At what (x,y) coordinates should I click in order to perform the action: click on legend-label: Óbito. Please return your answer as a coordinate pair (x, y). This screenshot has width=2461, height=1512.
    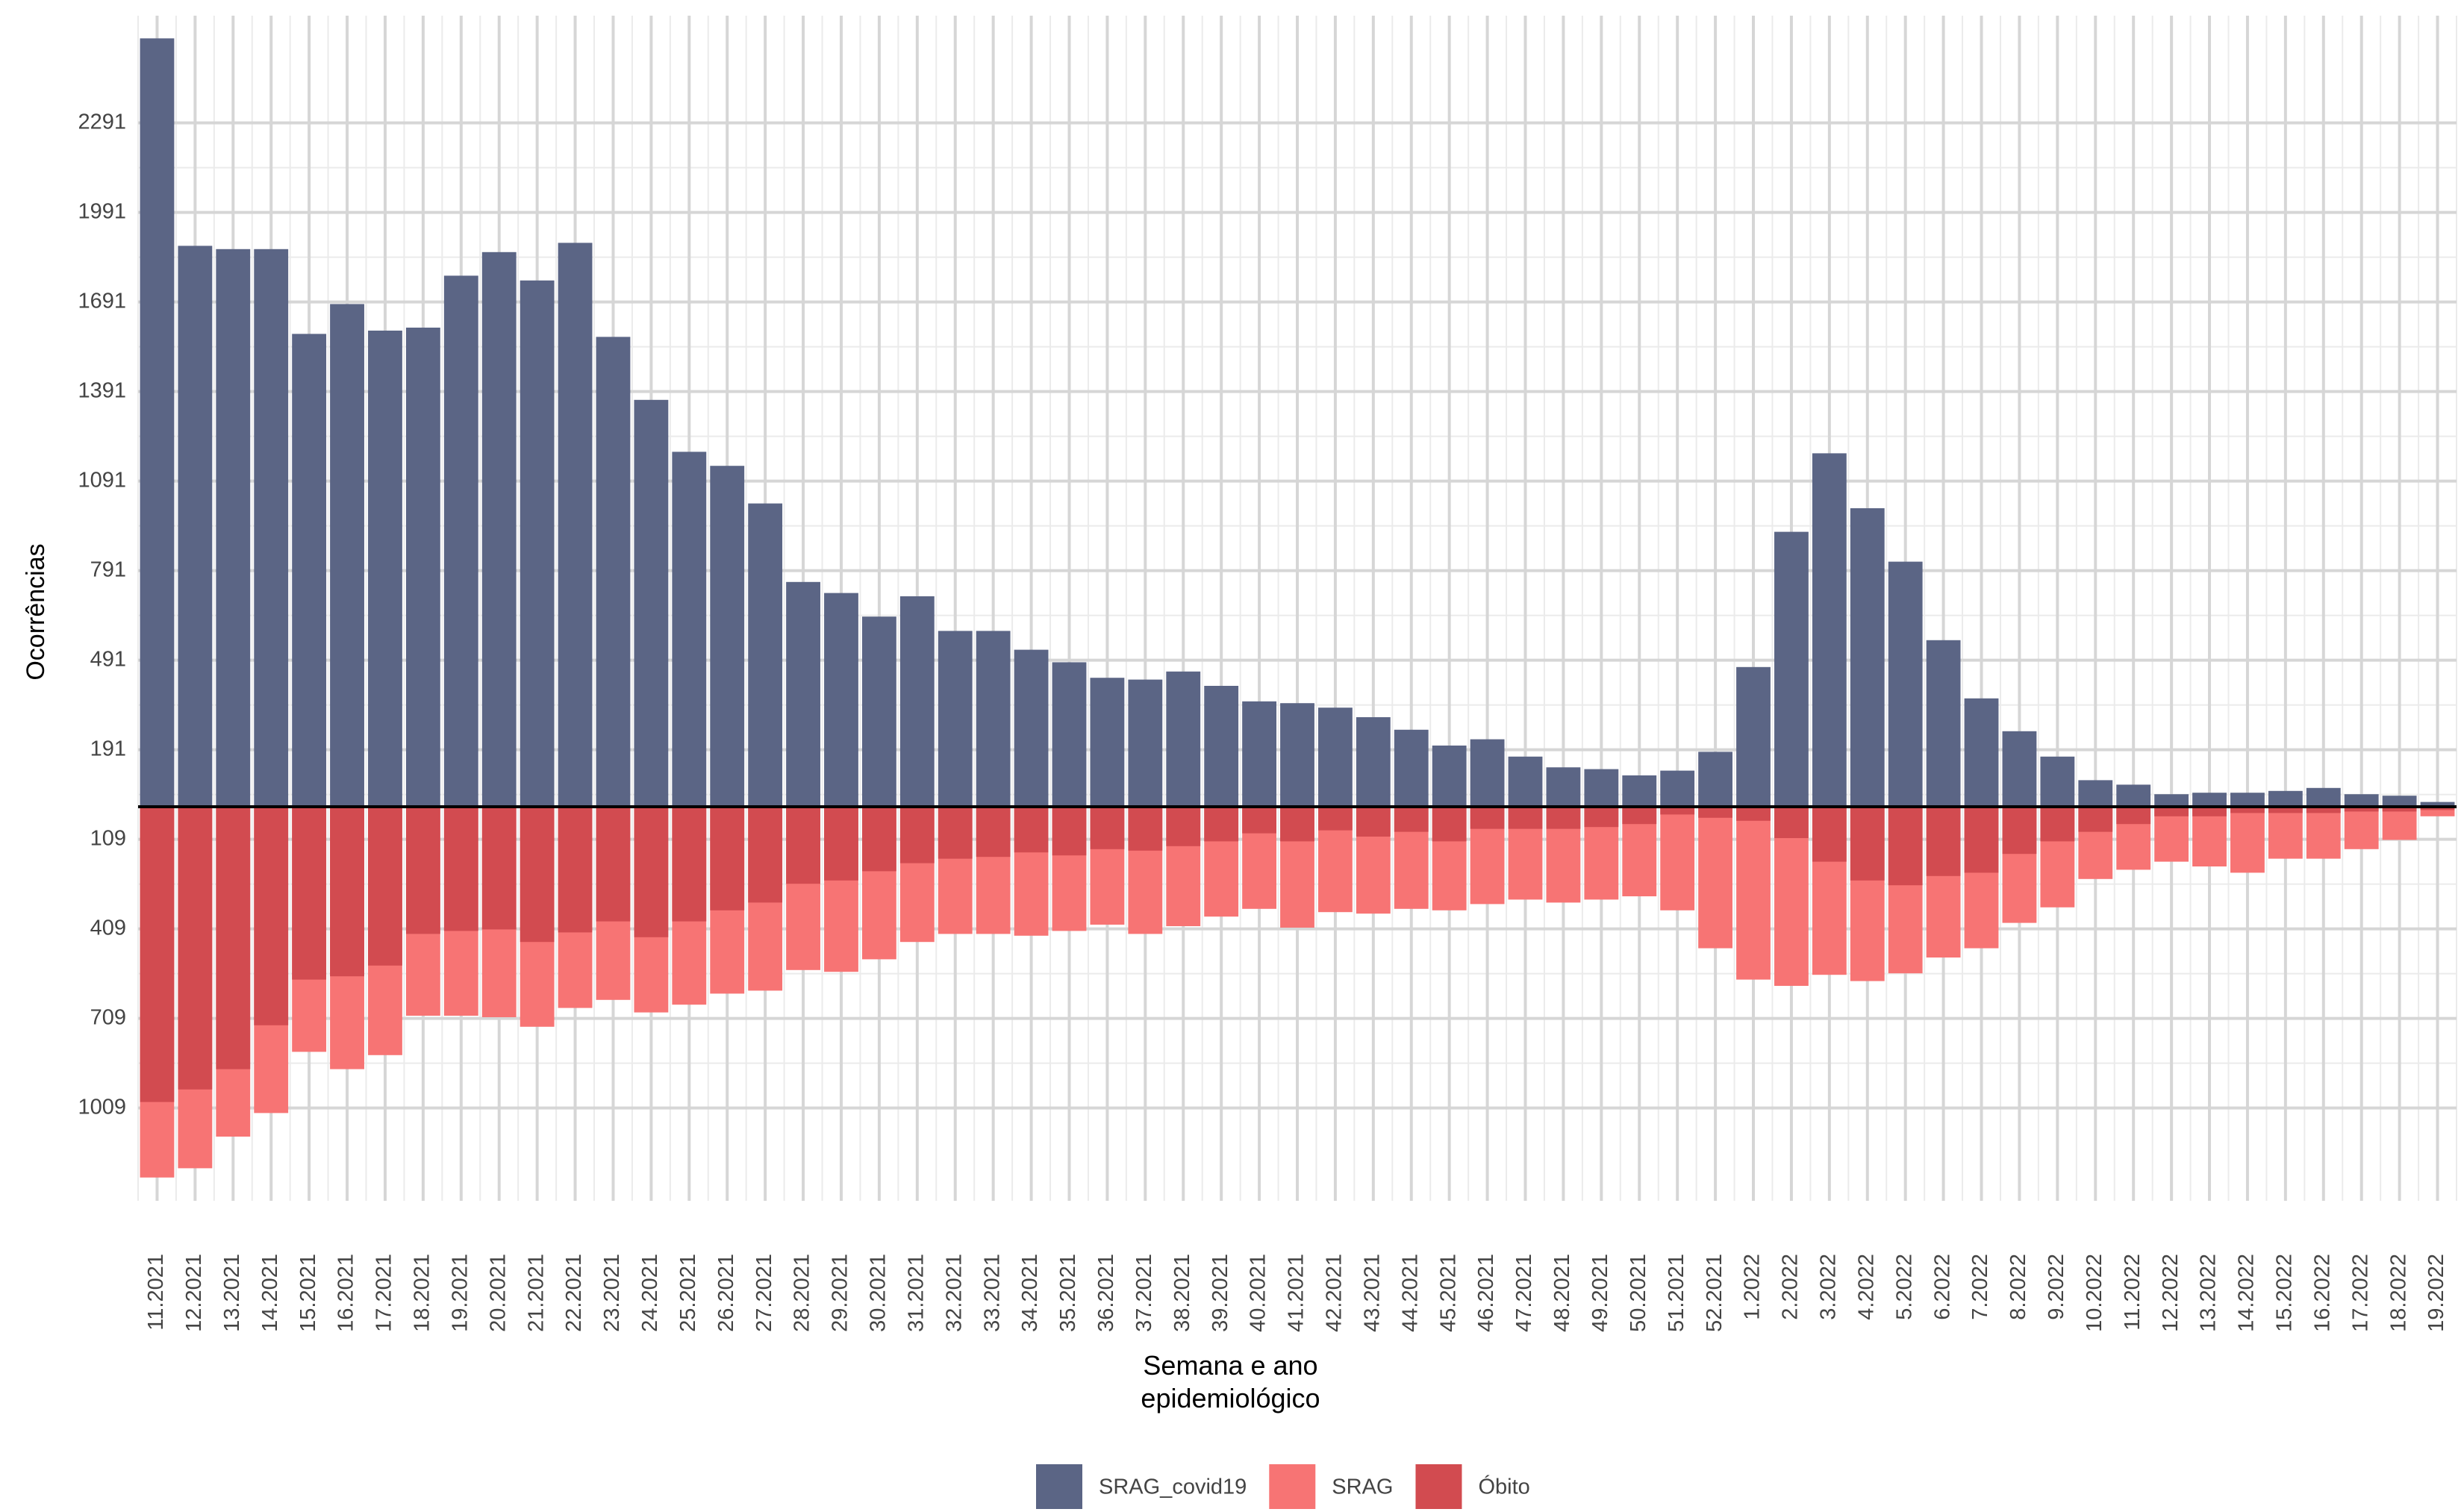
    Looking at the image, I should click on (1503, 1487).